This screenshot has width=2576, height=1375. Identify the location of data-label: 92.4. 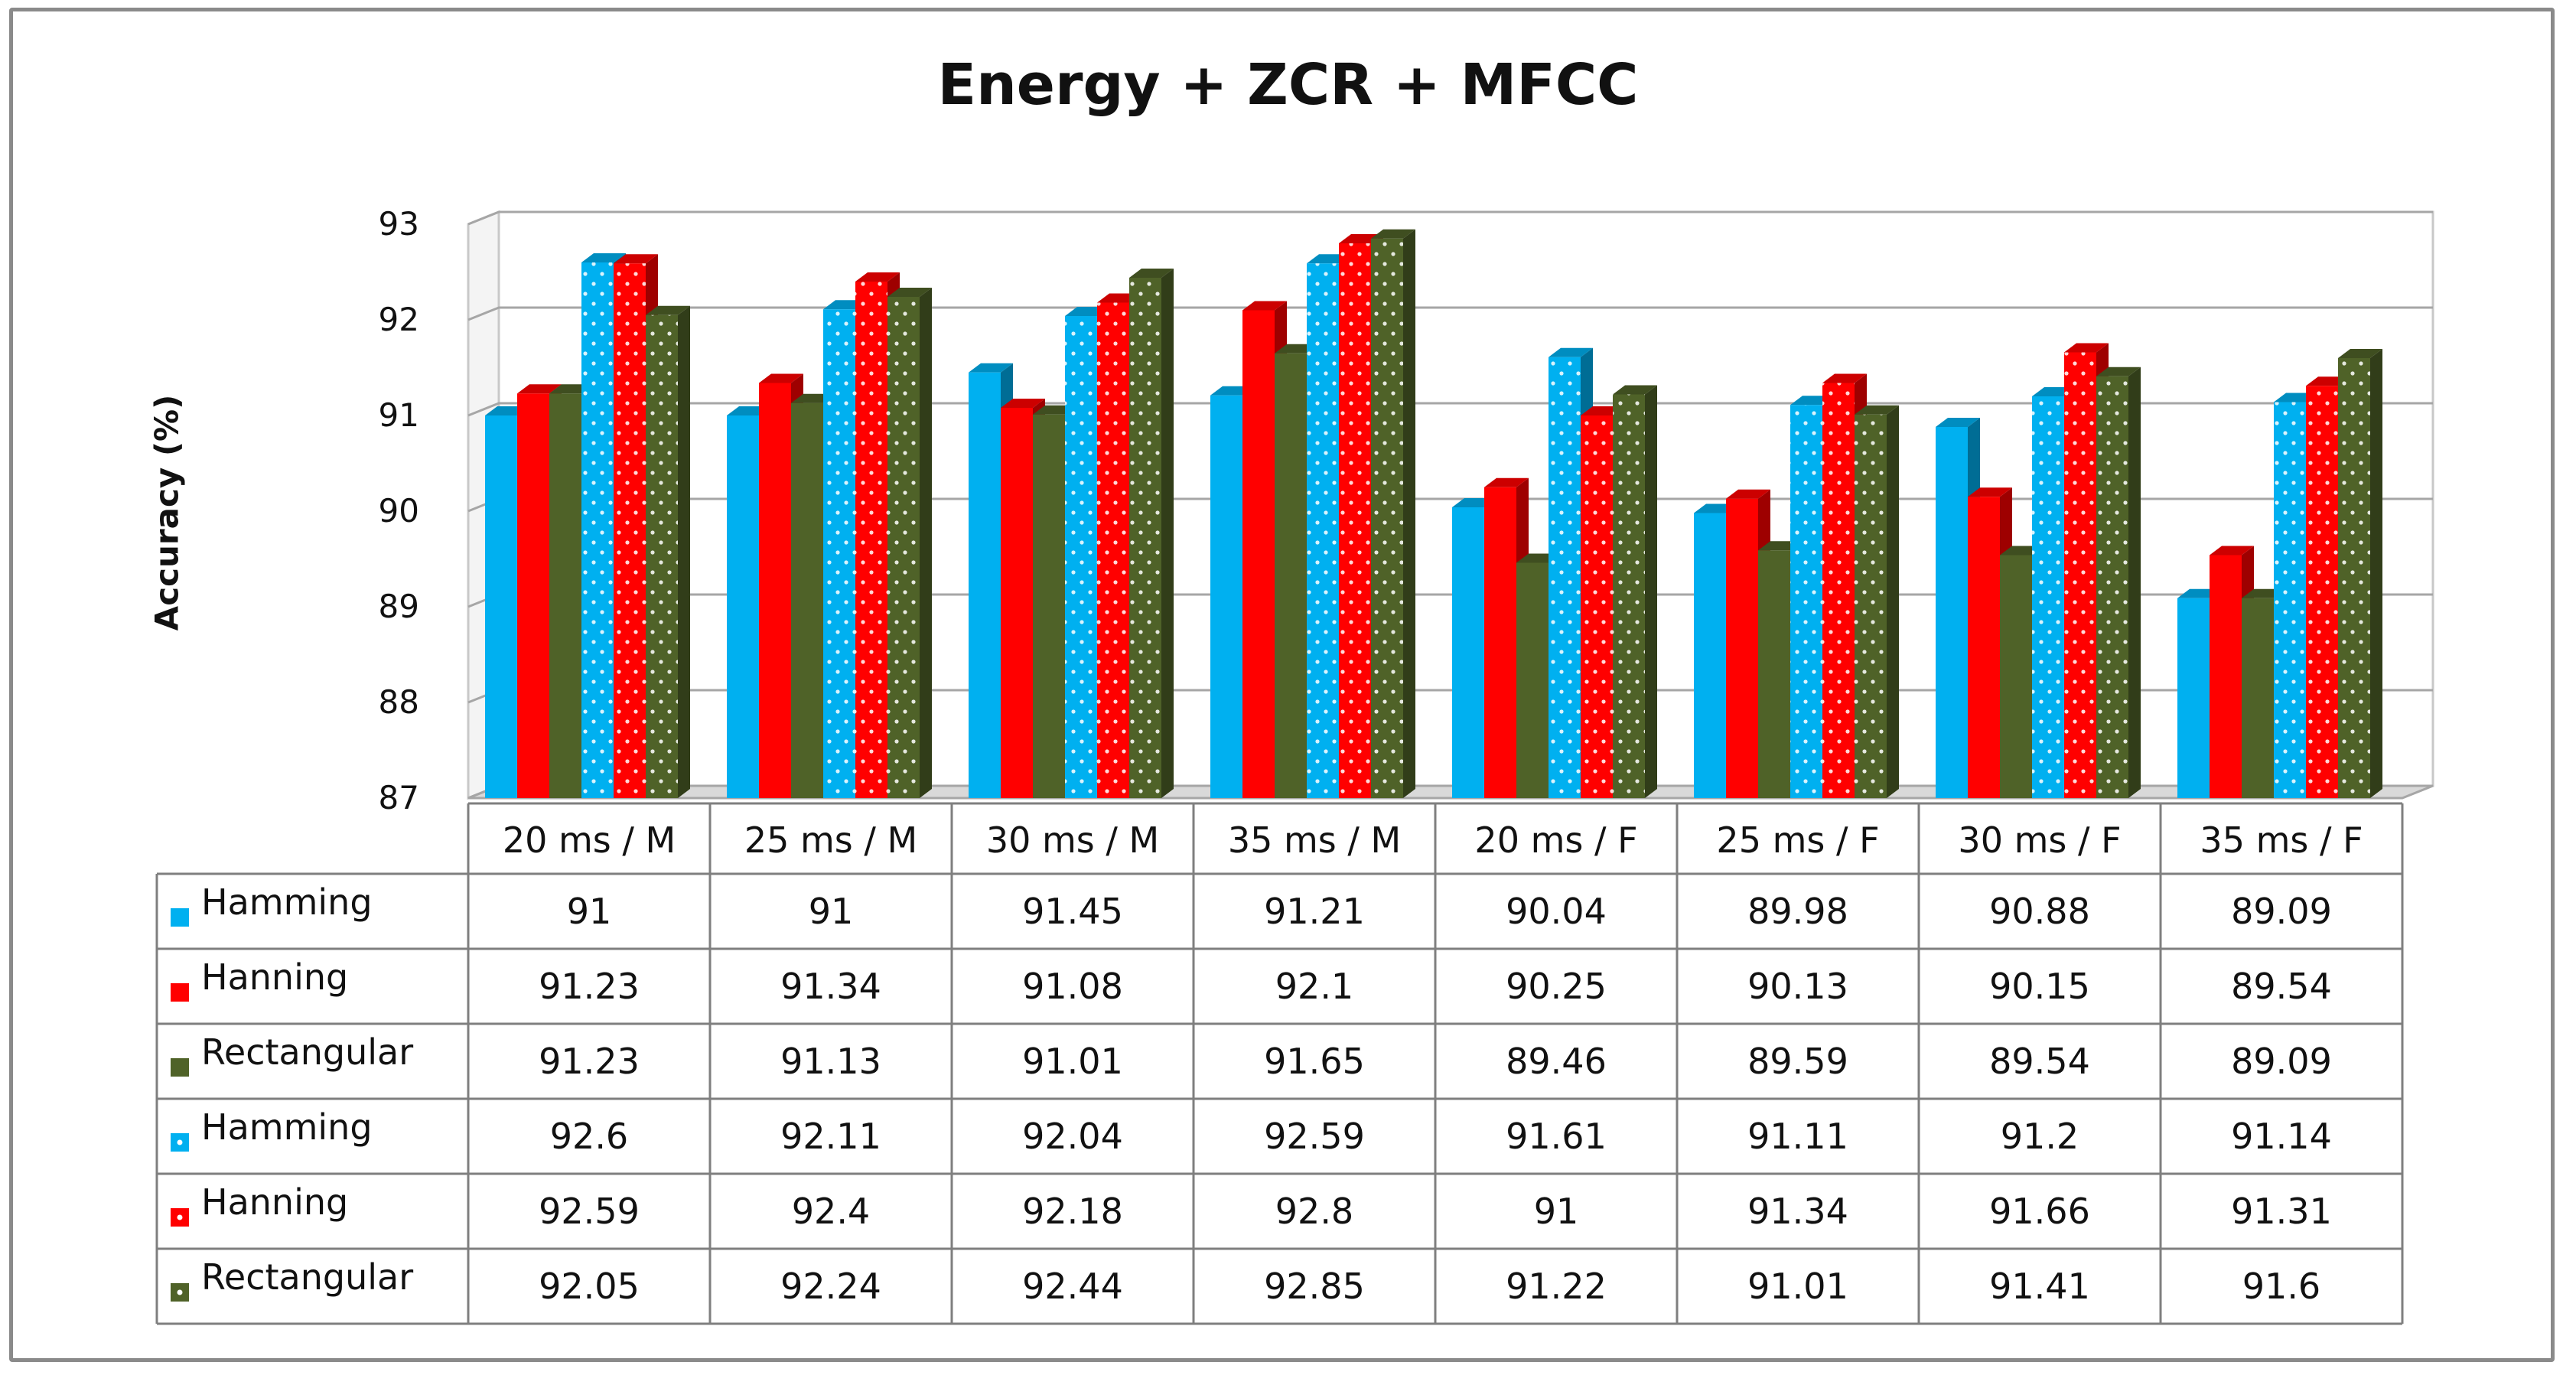
(831, 1211).